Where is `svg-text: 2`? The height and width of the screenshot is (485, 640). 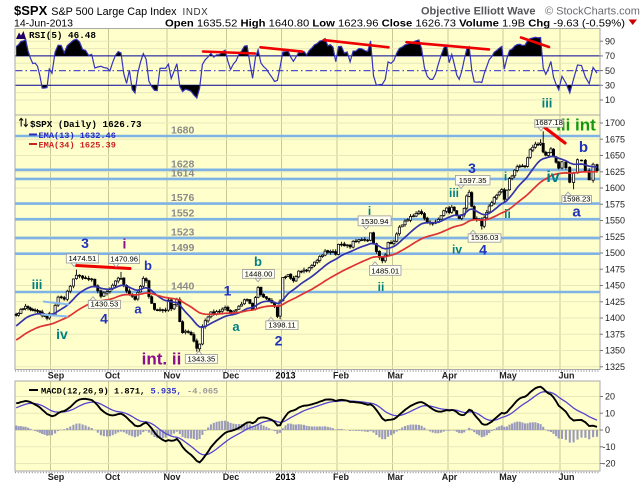 svg-text: 2 is located at coordinates (279, 341).